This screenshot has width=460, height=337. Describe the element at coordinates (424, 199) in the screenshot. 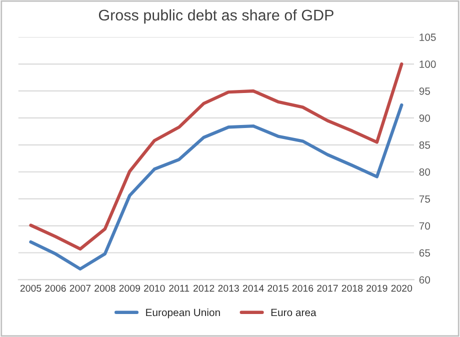

I see `y-tick-label: 75` at that location.